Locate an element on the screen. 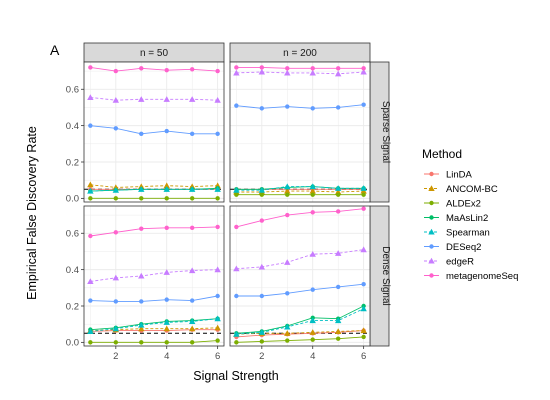 This screenshot has height=400, width=550. legend-item-spearman: Spearman is located at coordinates (457, 232).